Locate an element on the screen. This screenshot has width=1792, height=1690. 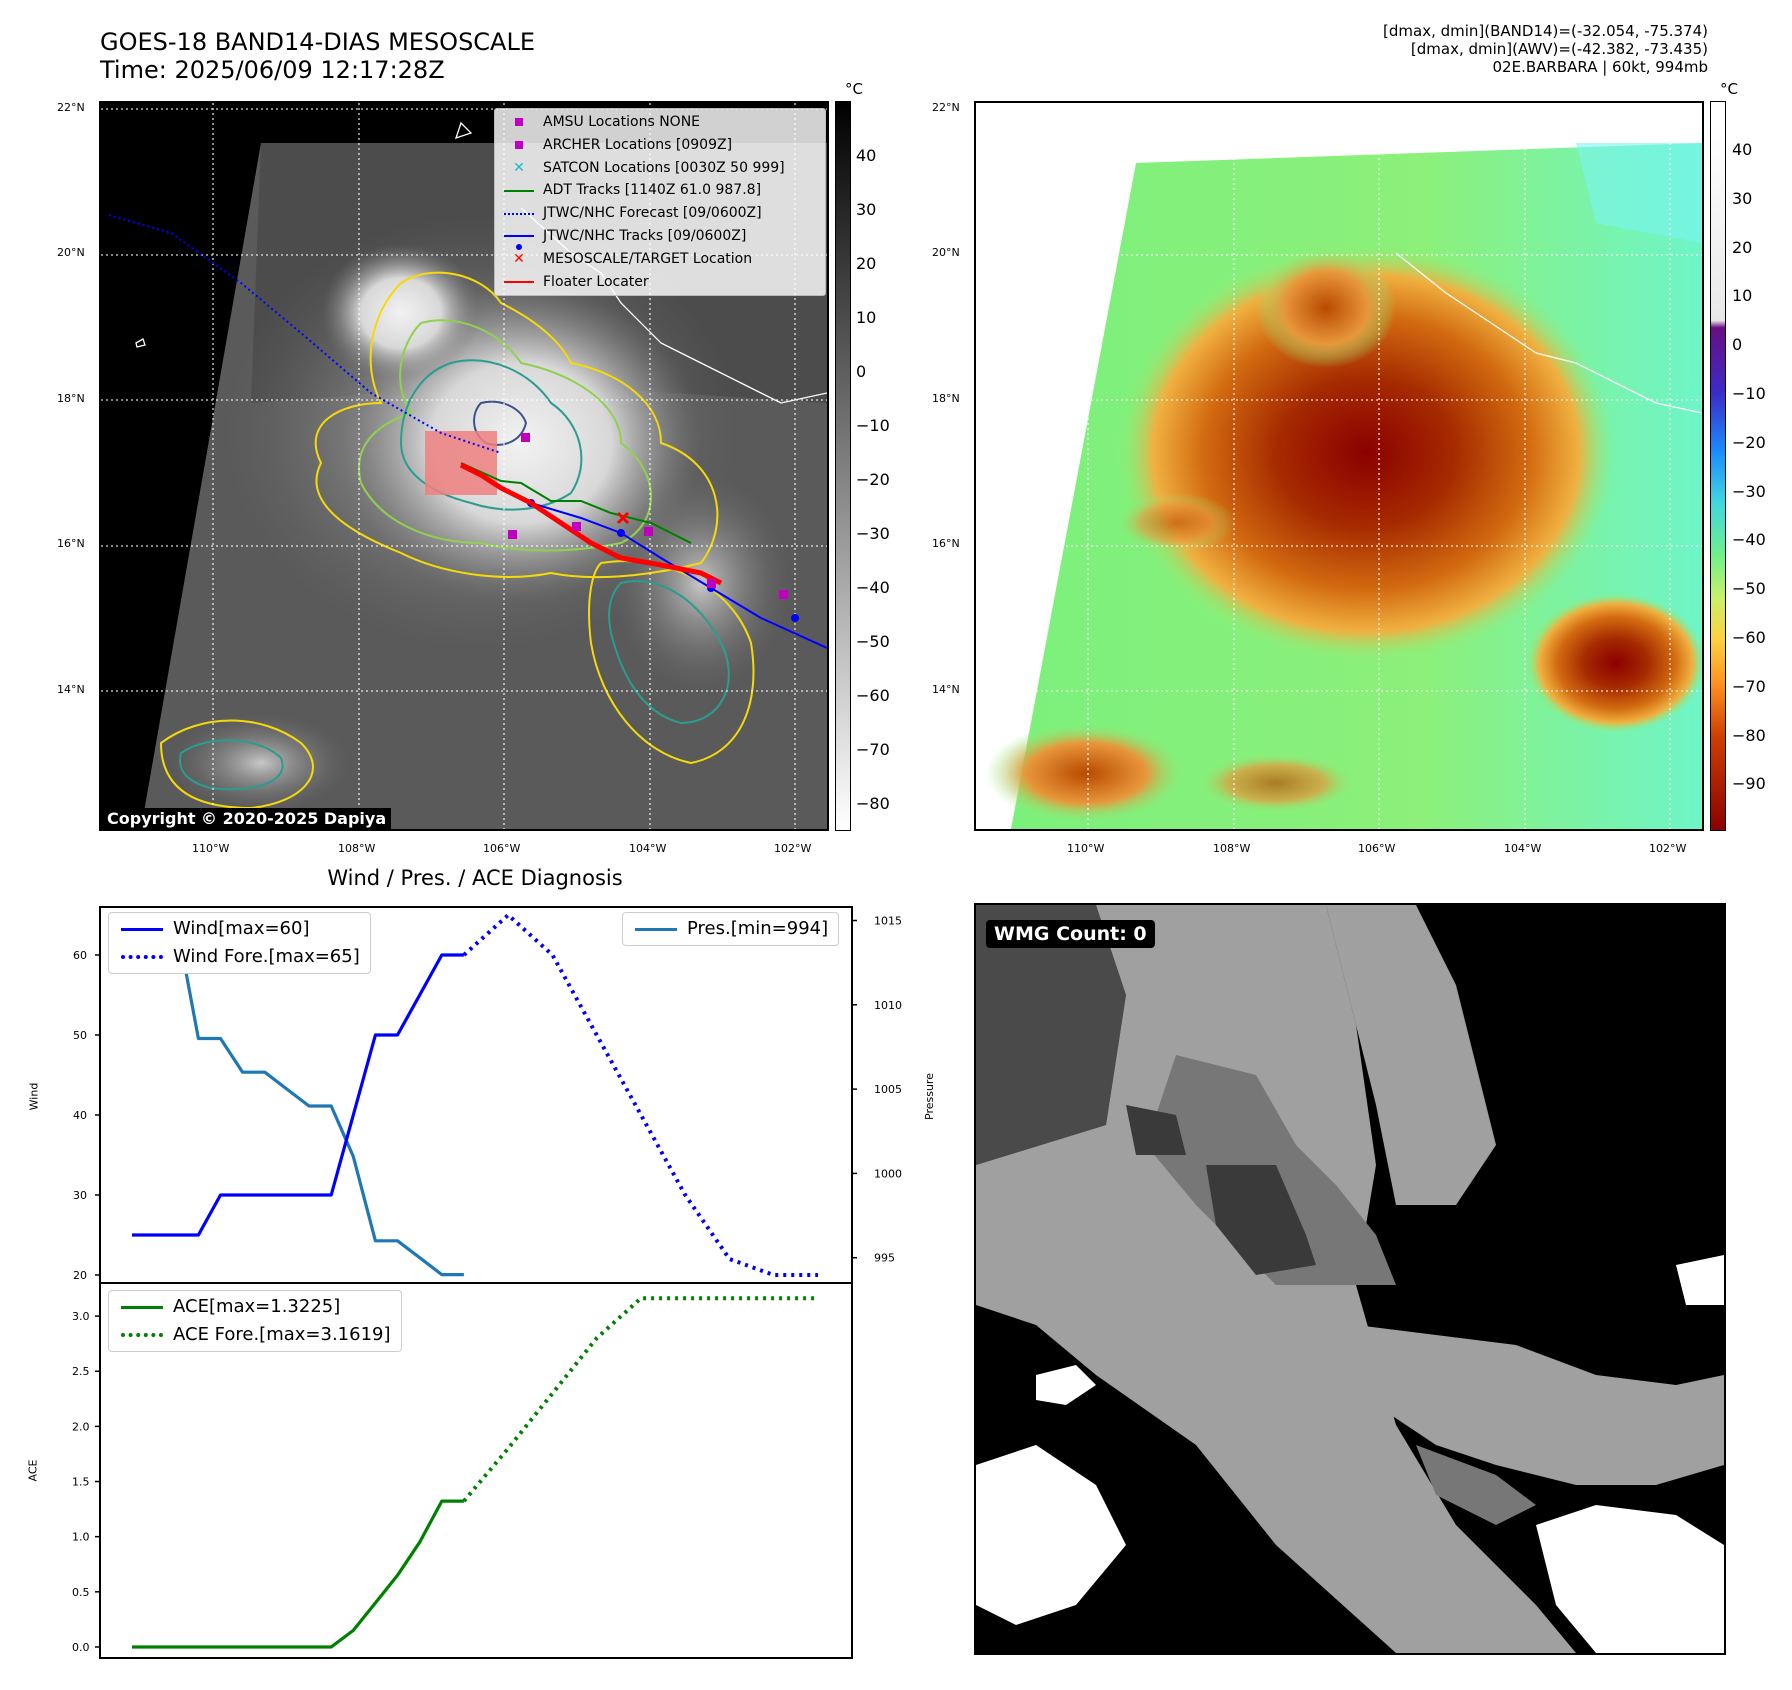
ace-tick-label: 1.0 is located at coordinates (81, 1537).